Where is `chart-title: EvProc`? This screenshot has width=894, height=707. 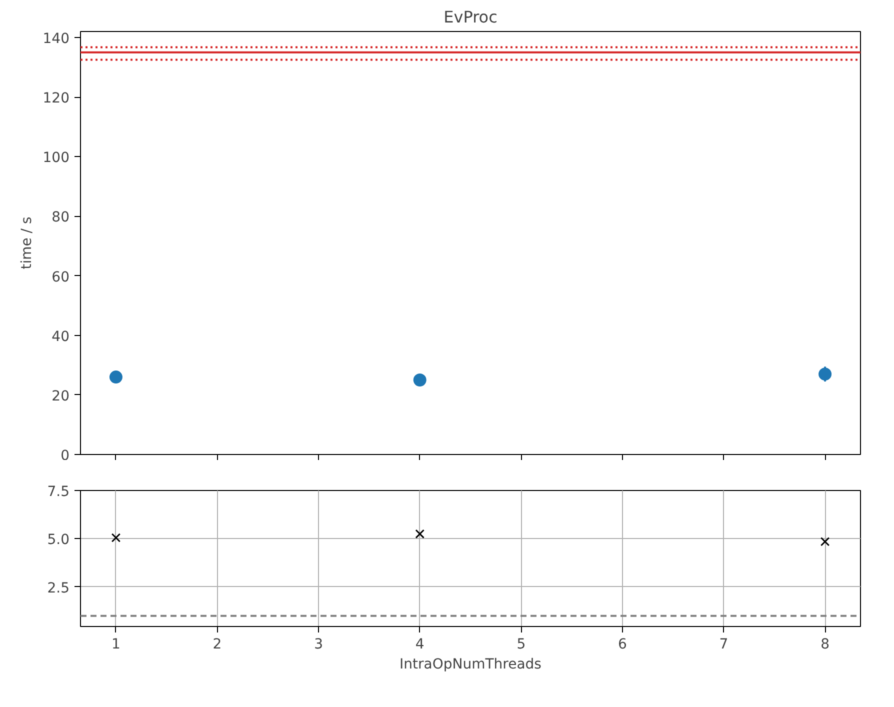 chart-title: EvProc is located at coordinates (471, 17).